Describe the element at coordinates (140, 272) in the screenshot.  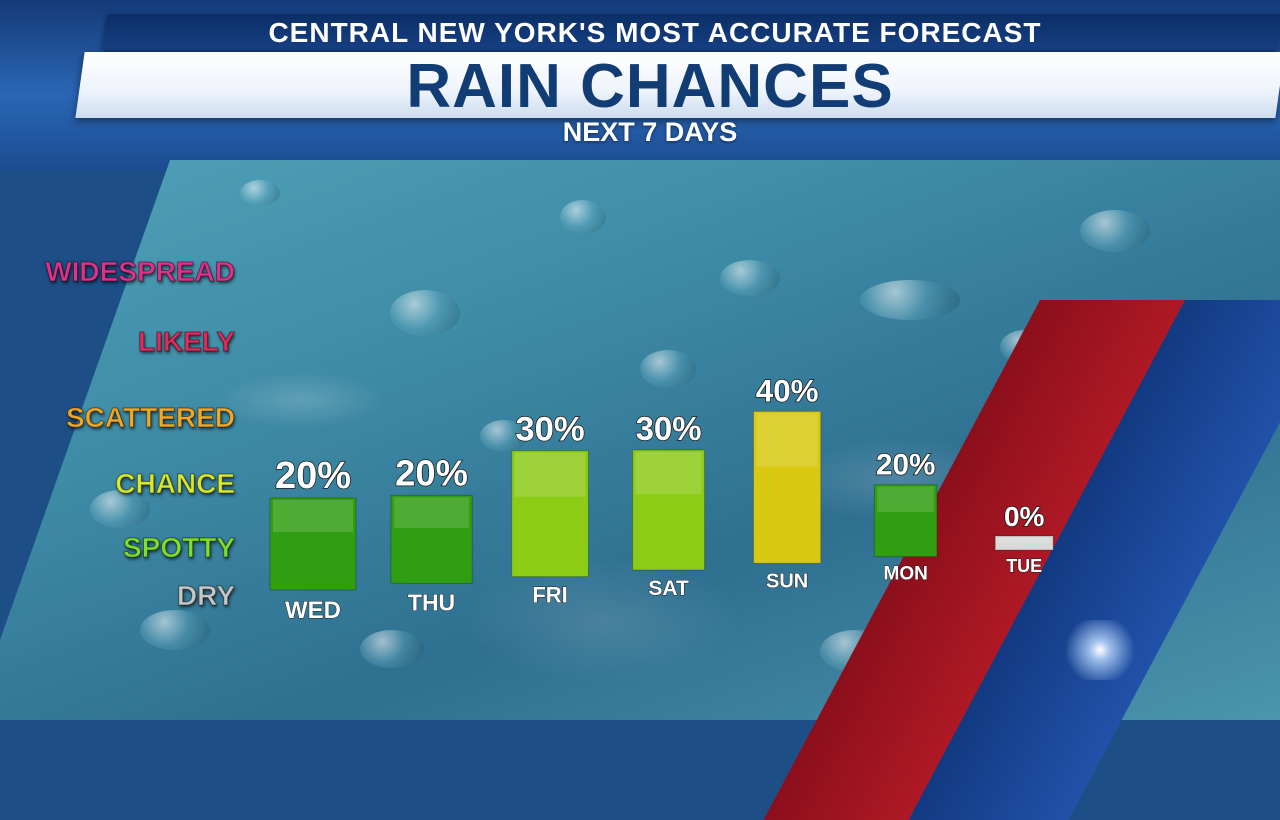
I see `level-label-widespread: WIDESPREAD` at that location.